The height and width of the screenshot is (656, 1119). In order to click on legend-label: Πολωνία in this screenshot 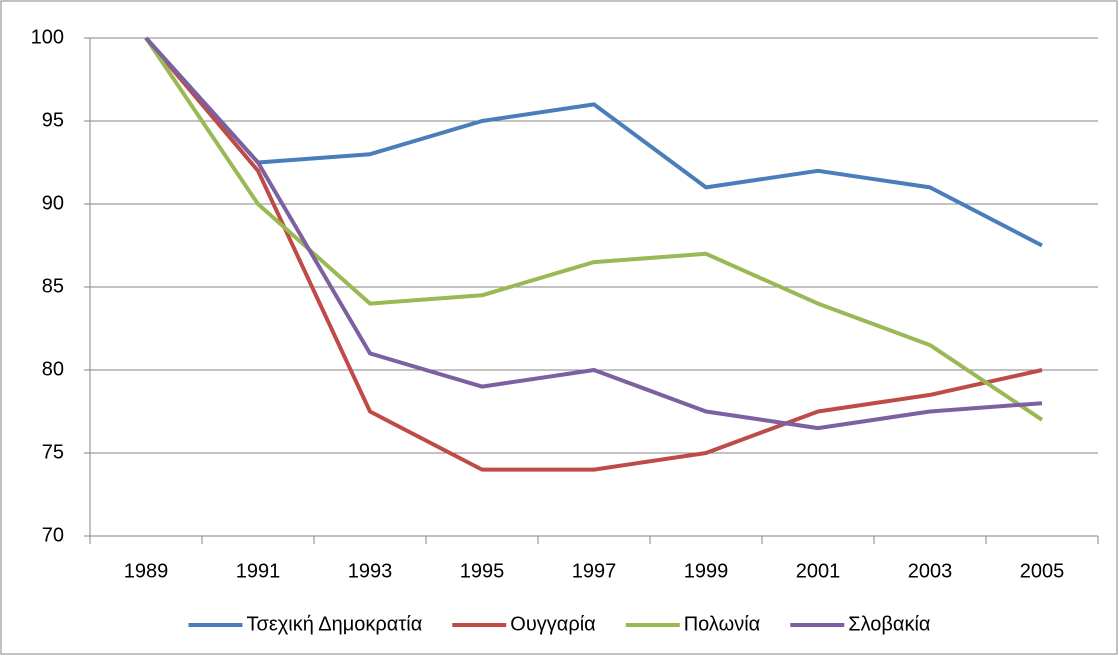, I will do `click(722, 624)`.